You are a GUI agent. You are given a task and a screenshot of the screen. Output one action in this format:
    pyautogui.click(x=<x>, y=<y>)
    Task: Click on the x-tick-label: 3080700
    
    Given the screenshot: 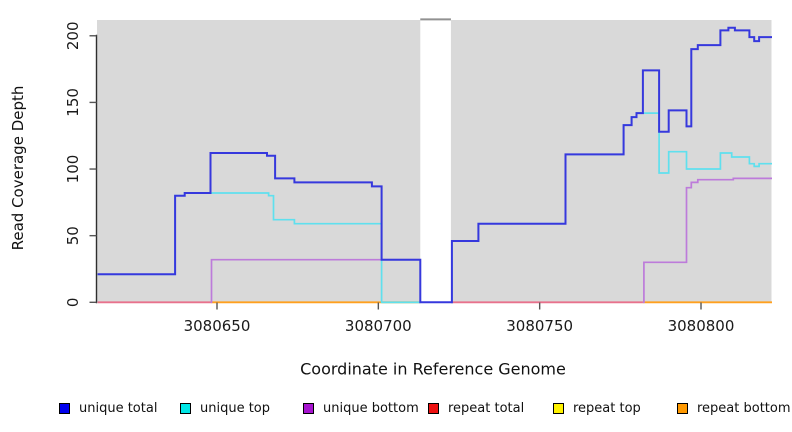 What is the action you would take?
    pyautogui.click(x=378, y=326)
    